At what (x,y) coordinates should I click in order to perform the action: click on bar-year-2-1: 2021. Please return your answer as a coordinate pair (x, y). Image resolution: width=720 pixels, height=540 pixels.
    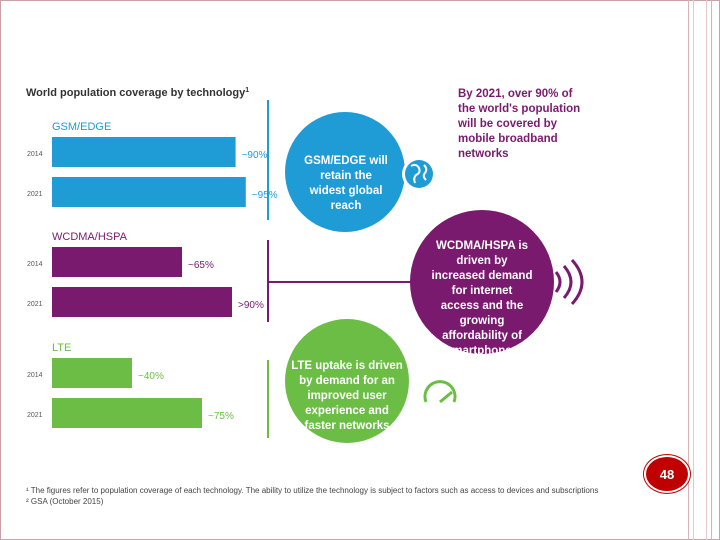
    Looking at the image, I should click on (35, 415).